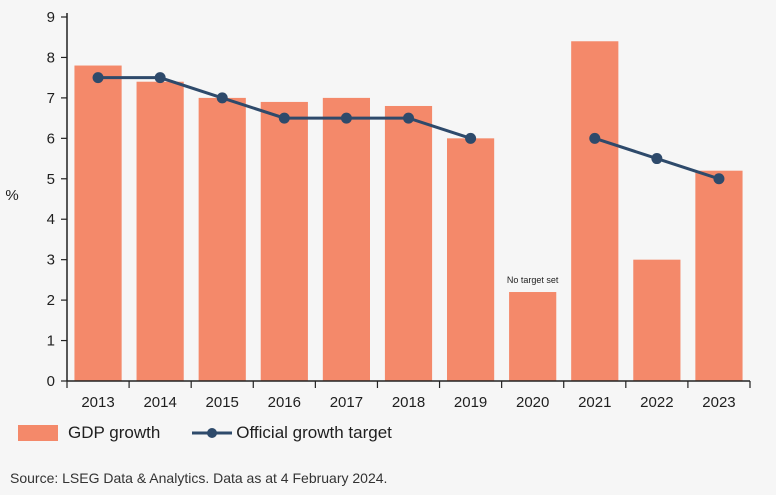 Image resolution: width=776 pixels, height=495 pixels. I want to click on legend-label-gdp-growth: GDP growth, so click(114, 432).